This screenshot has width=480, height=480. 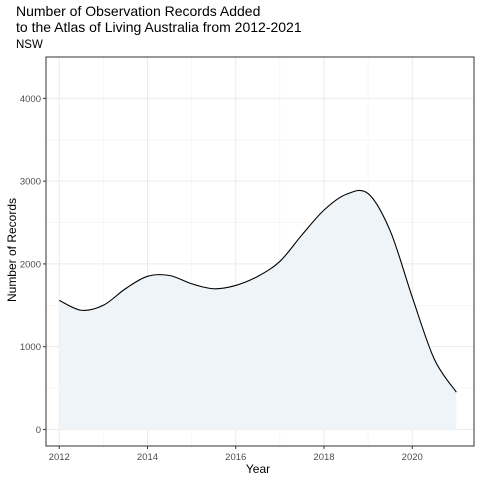 What do you see at coordinates (323, 457) in the screenshot?
I see `x-tick-label: 2018` at bounding box center [323, 457].